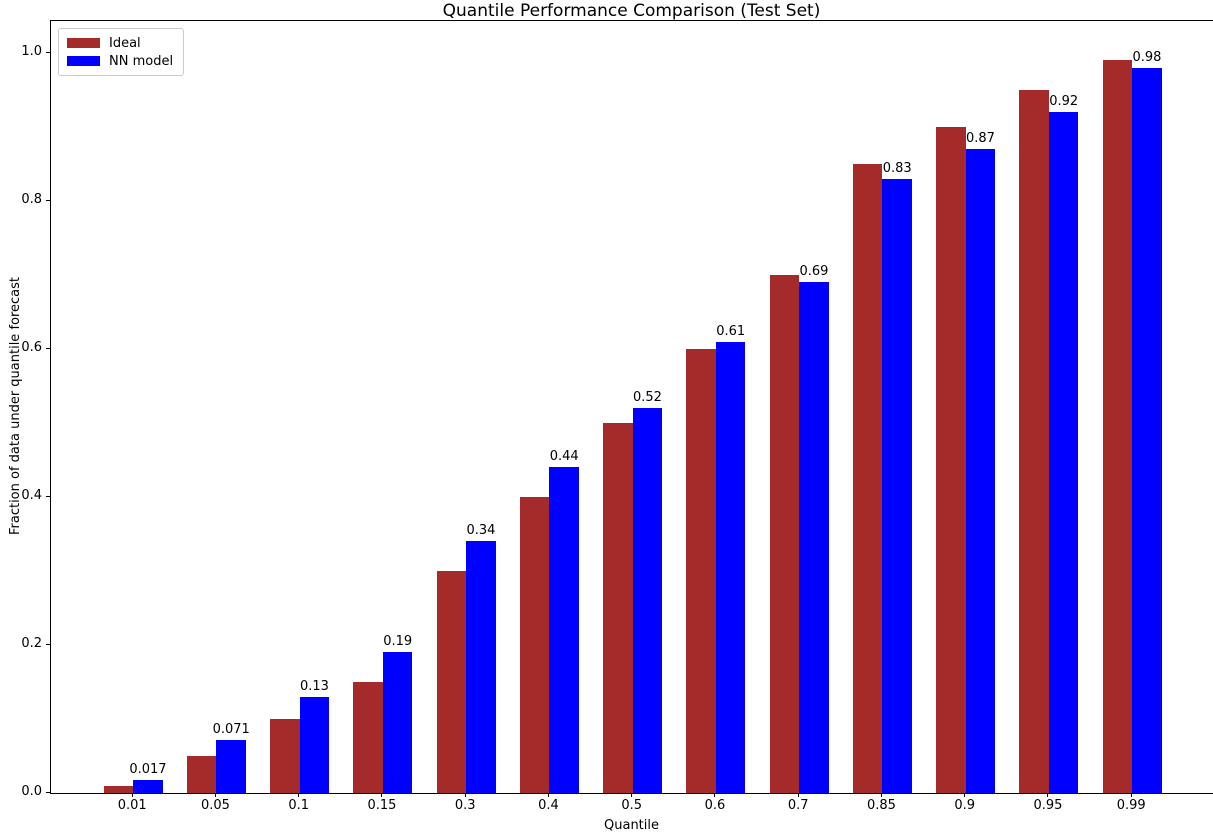  I want to click on x-tick-label: 0.7, so click(798, 805).